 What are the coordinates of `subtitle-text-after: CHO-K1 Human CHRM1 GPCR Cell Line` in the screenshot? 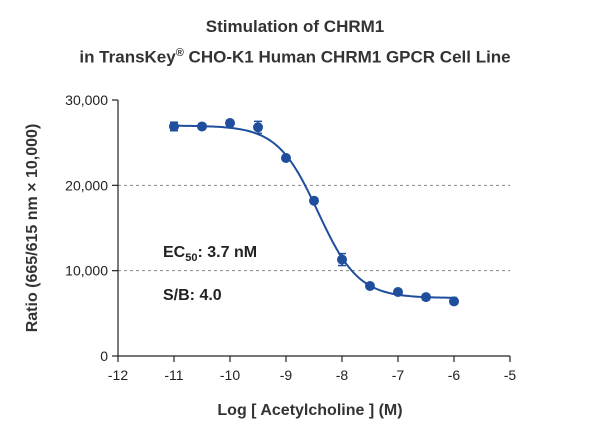 It's located at (347, 57).